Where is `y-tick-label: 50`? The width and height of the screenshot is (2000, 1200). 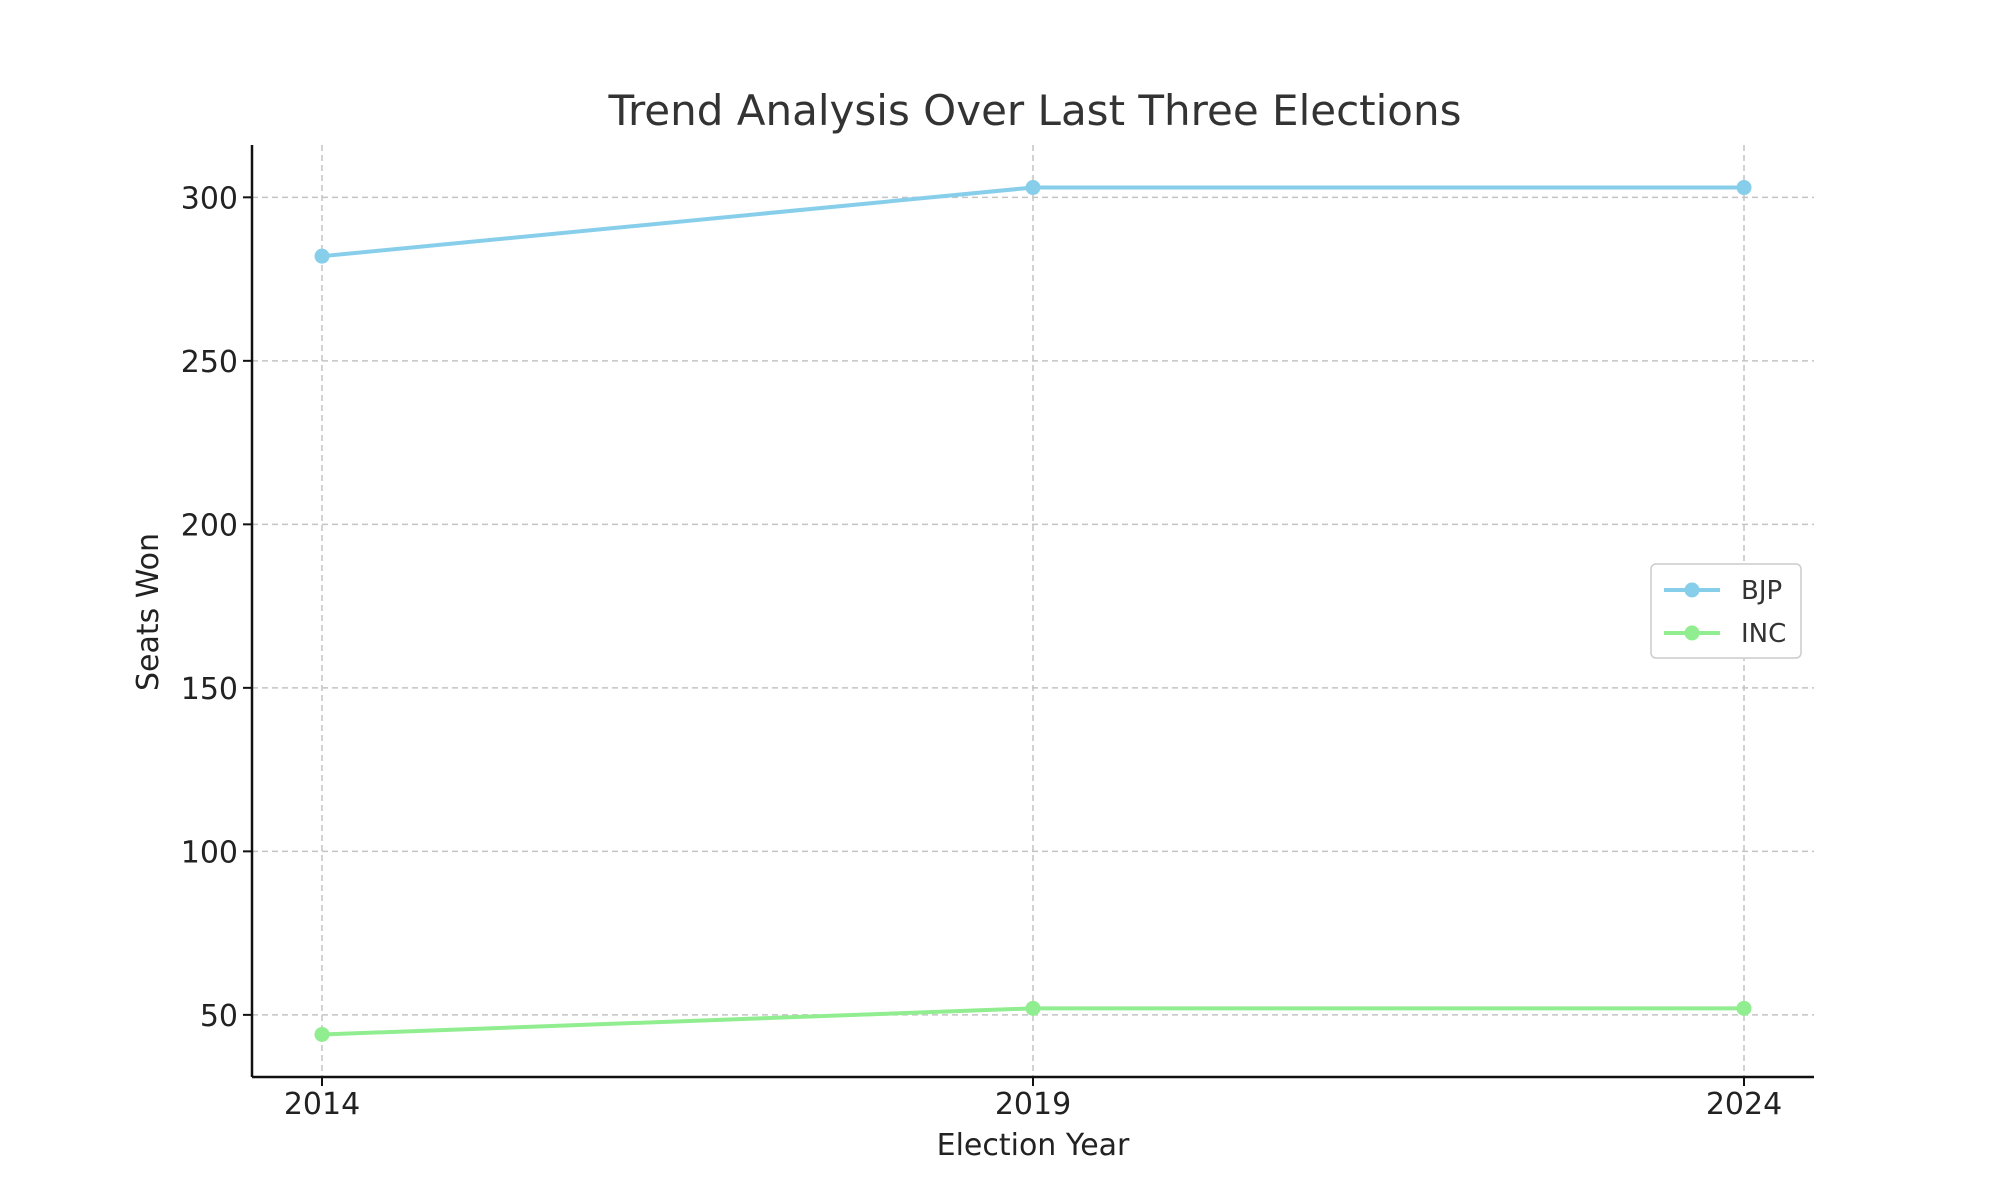 y-tick-label: 50 is located at coordinates (219, 1016).